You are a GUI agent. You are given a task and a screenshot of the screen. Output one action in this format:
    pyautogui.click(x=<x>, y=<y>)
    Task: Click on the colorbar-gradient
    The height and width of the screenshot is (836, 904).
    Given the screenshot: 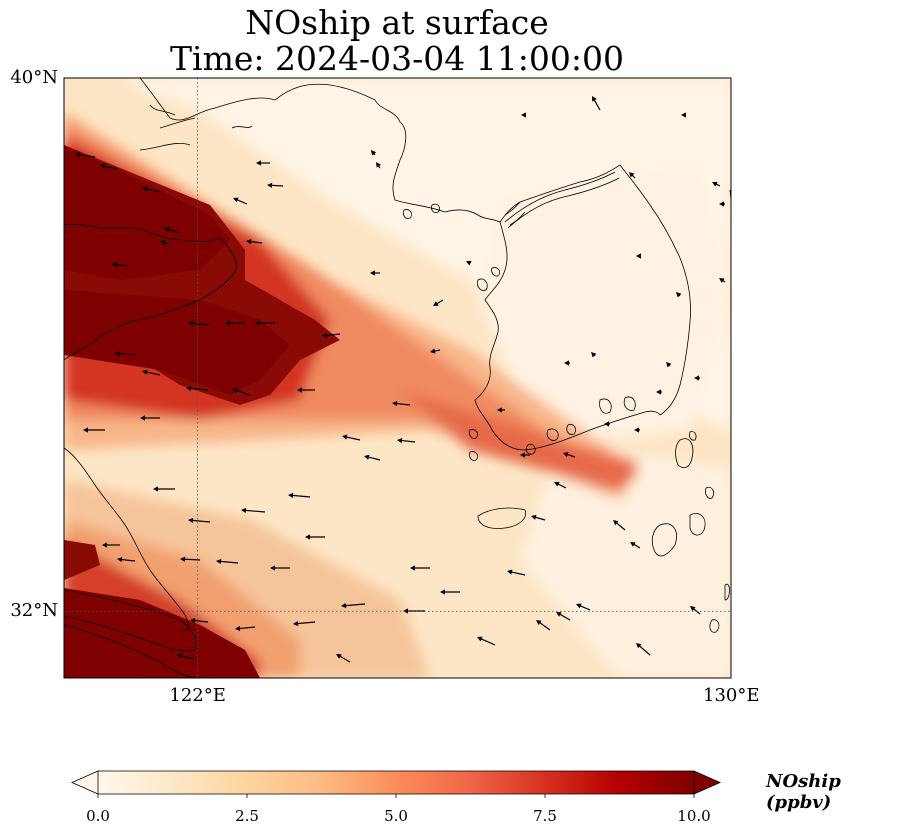 What is the action you would take?
    pyautogui.click(x=396, y=782)
    